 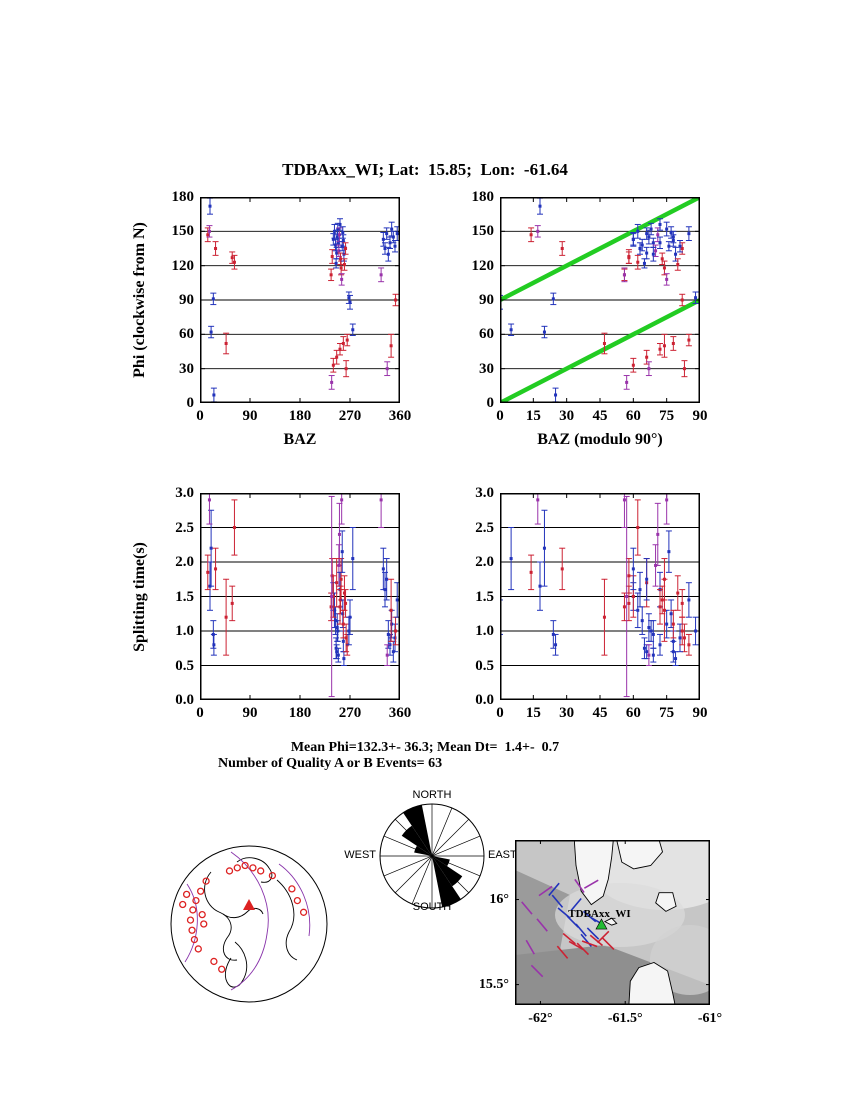 I want to click on globe-canvas, so click(x=249, y=924).